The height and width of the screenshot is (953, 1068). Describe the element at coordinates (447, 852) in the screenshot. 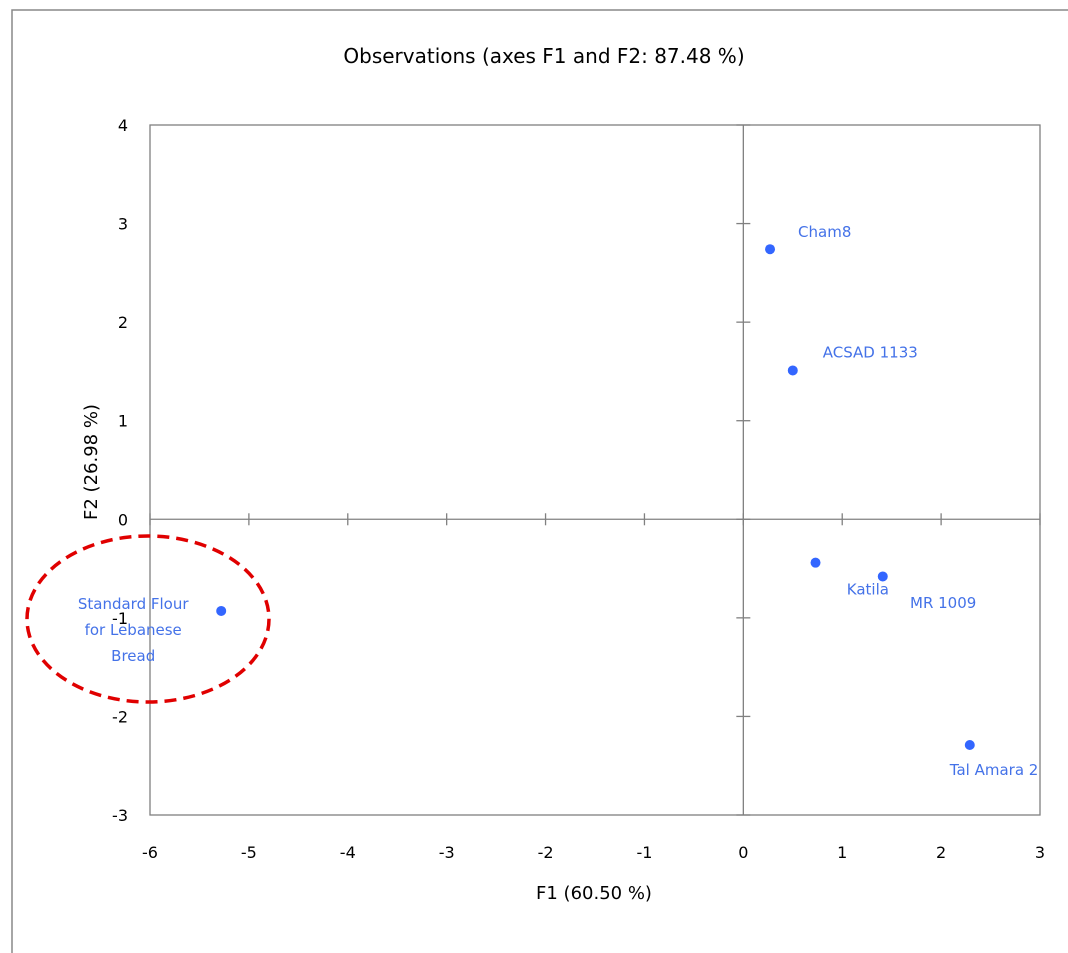

I see `x-tick-label: -3` at that location.